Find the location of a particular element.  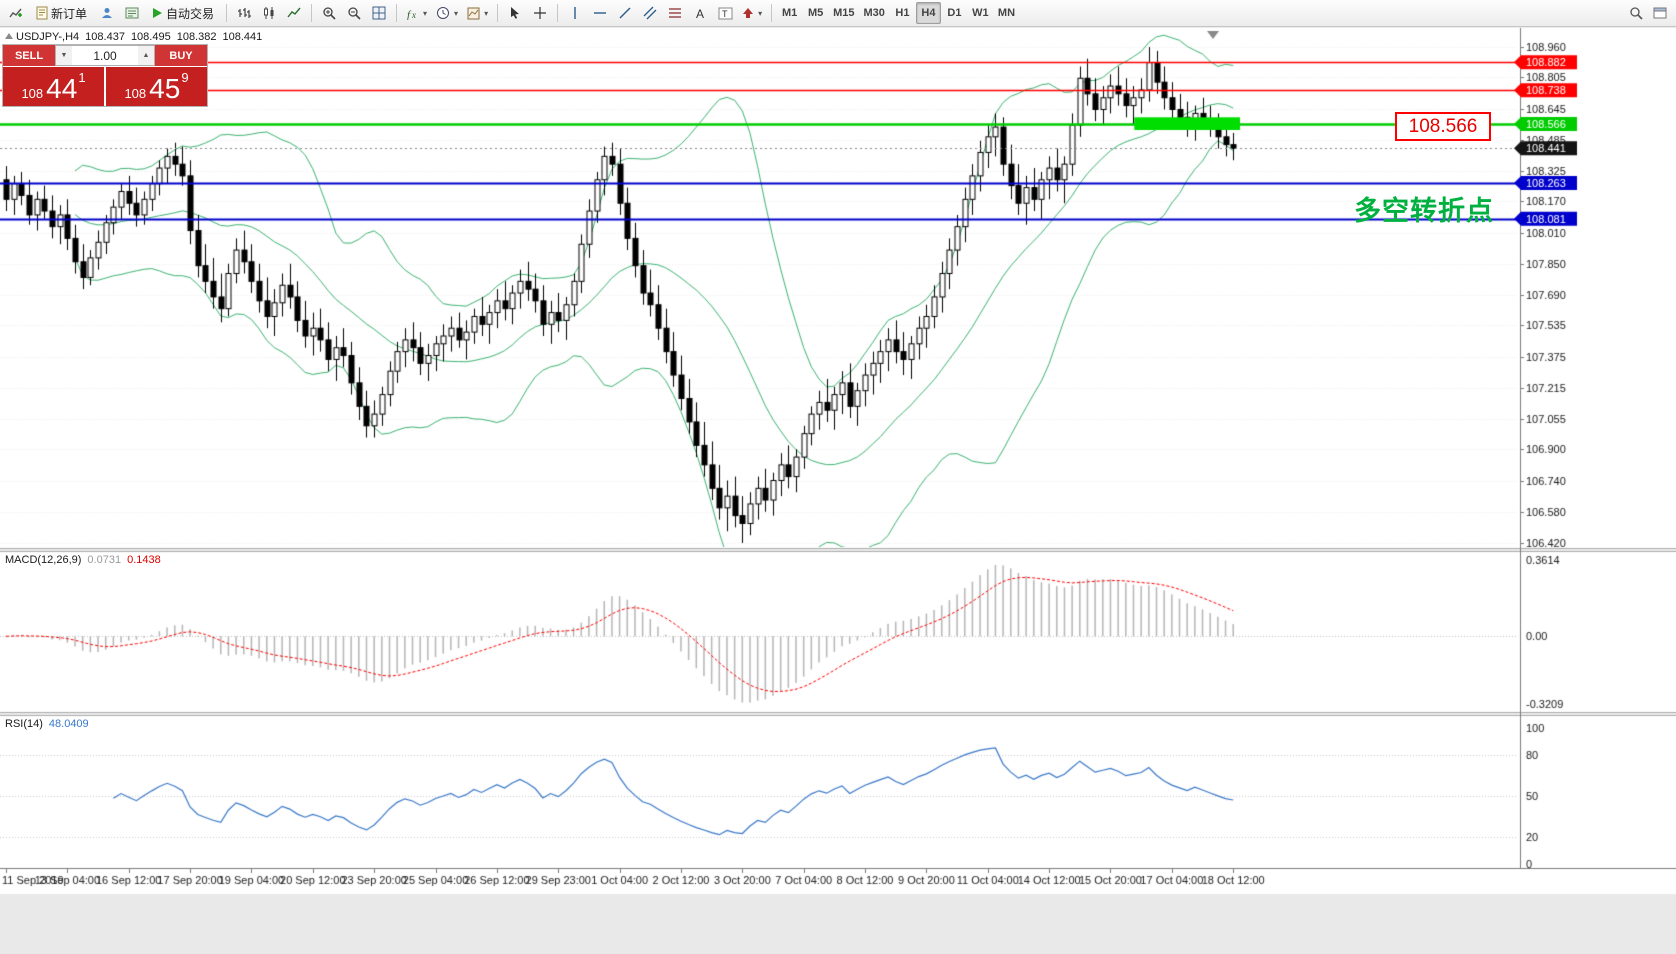

clock-icon is located at coordinates (443, 13).